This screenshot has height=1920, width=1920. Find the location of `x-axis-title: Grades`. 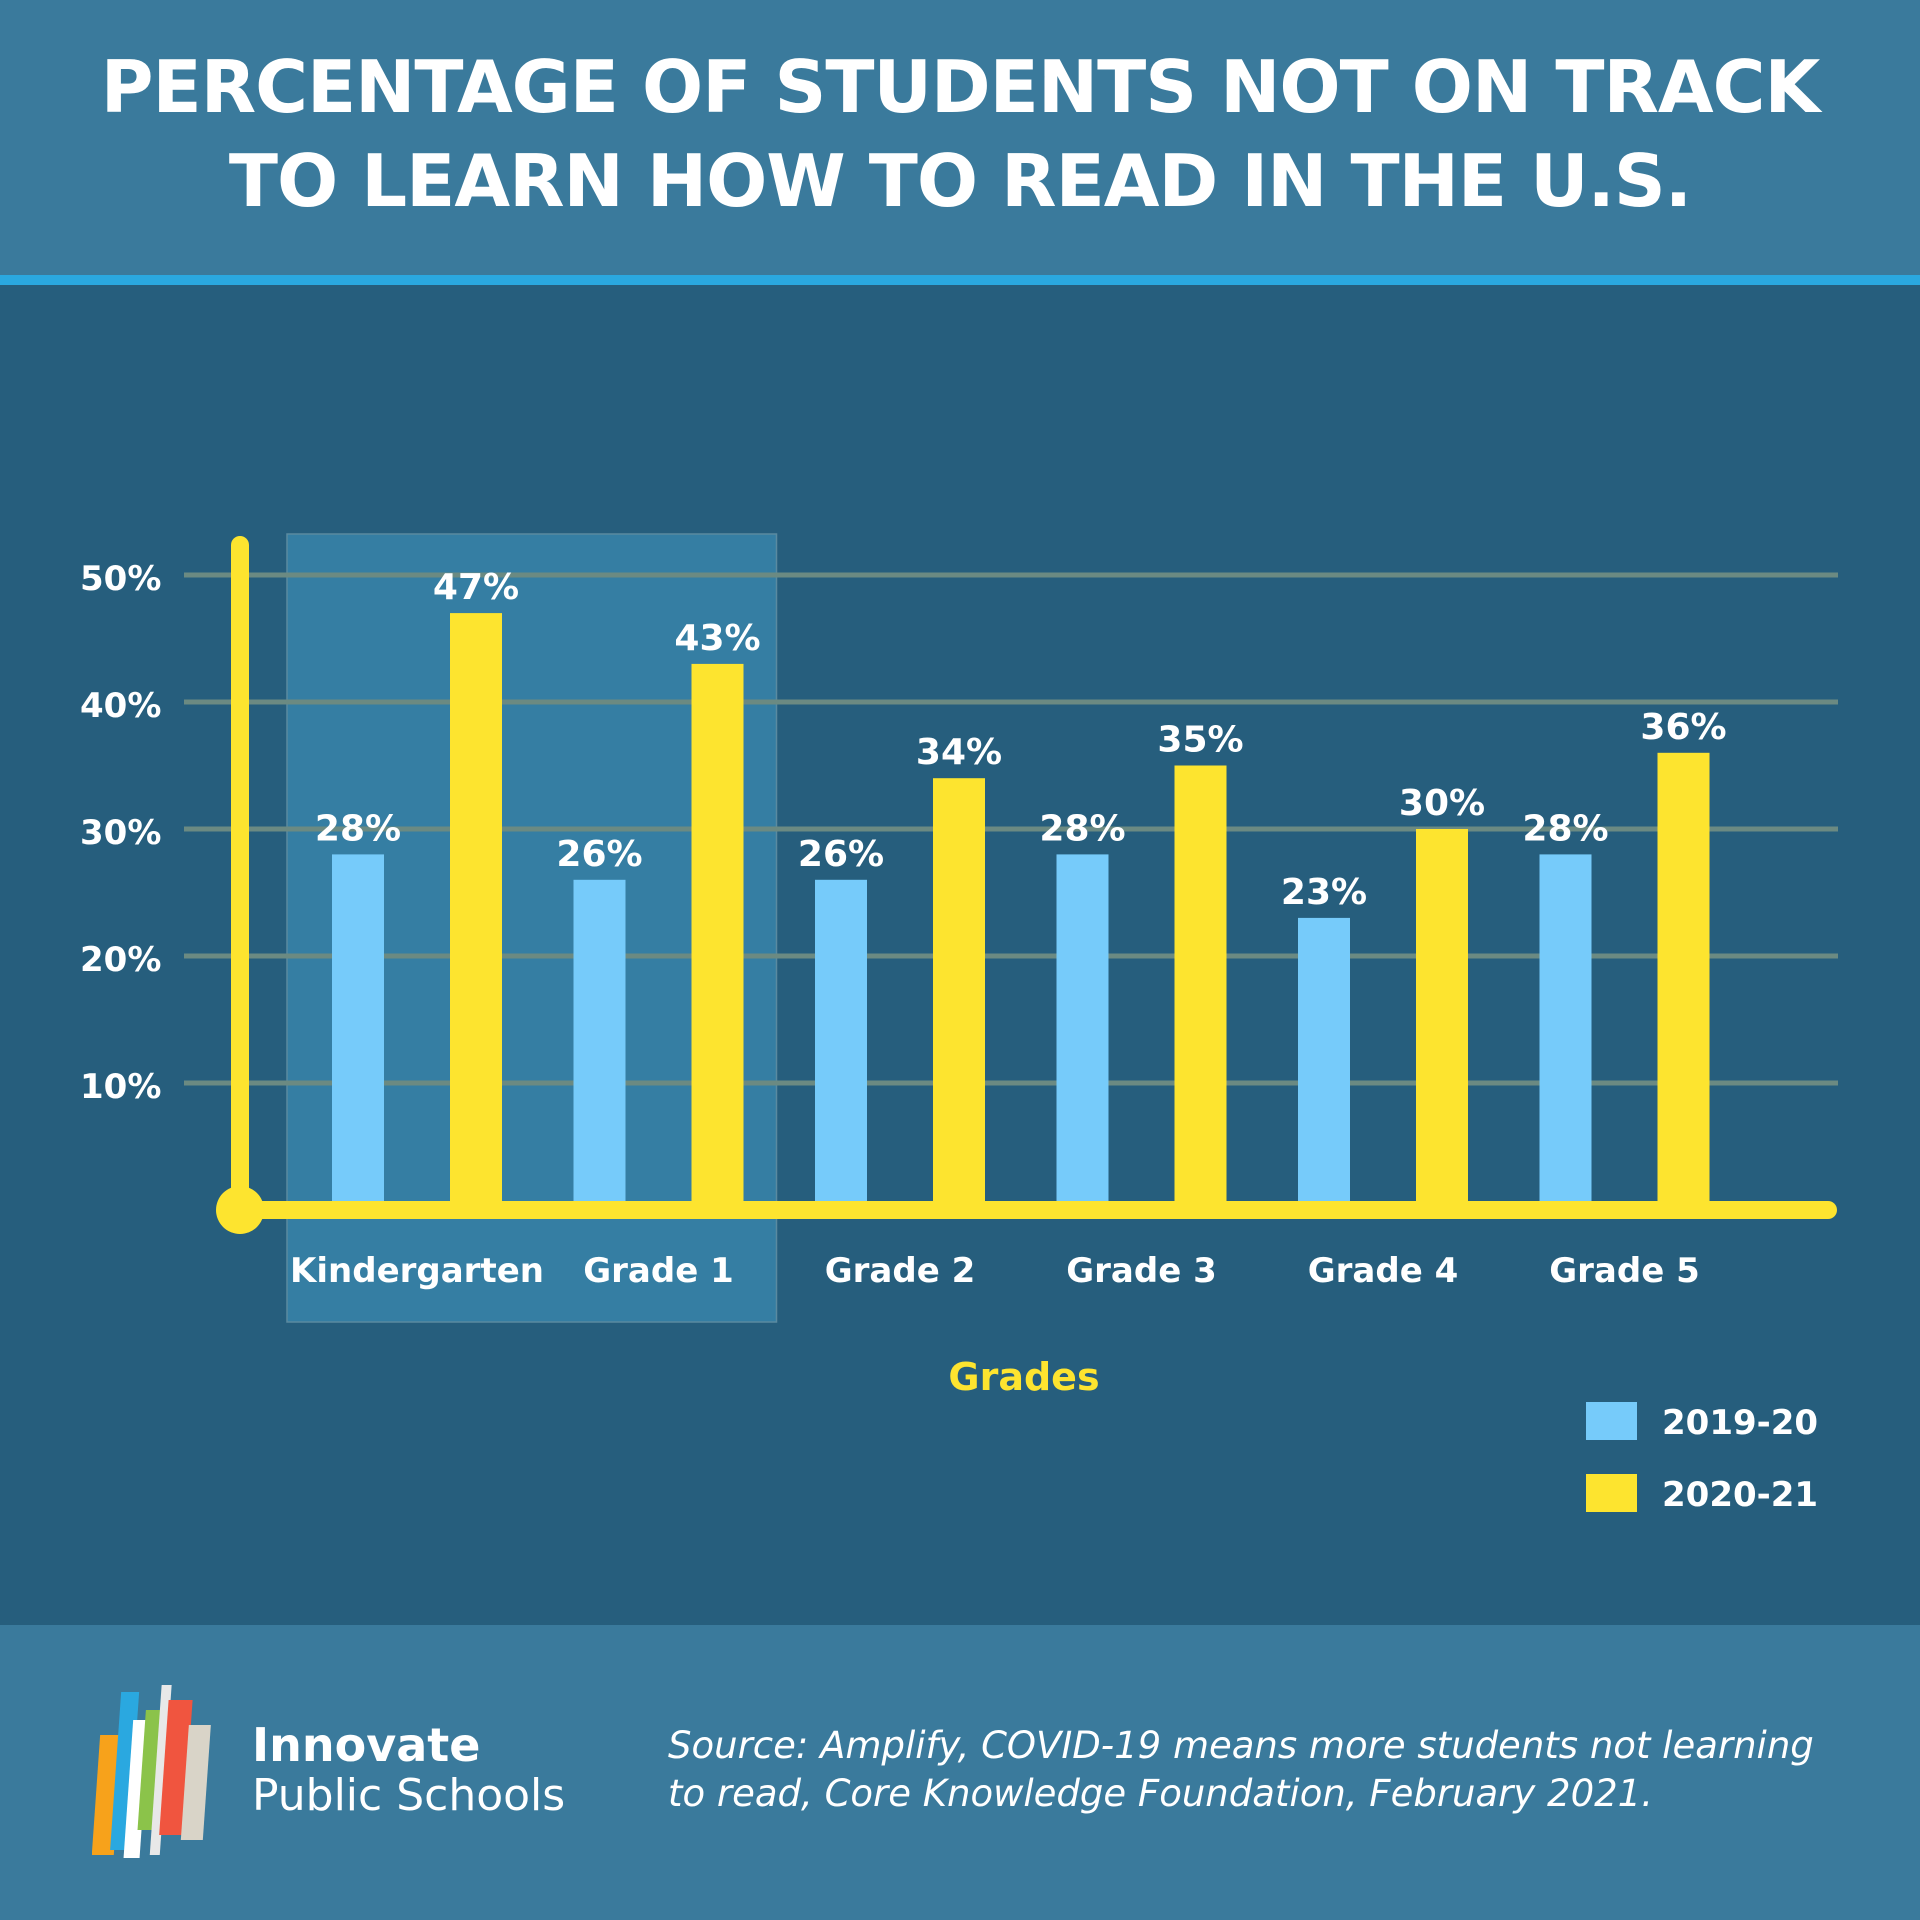

x-axis-title: Grades is located at coordinates (1023, 1377).